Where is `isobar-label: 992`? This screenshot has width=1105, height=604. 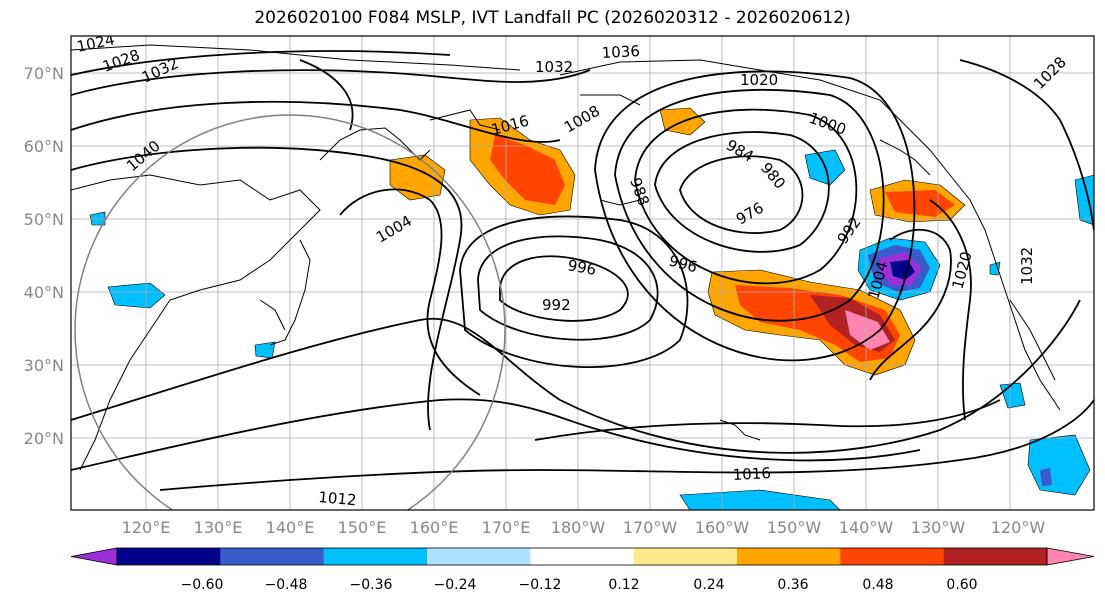
isobar-label: 992 is located at coordinates (556, 305).